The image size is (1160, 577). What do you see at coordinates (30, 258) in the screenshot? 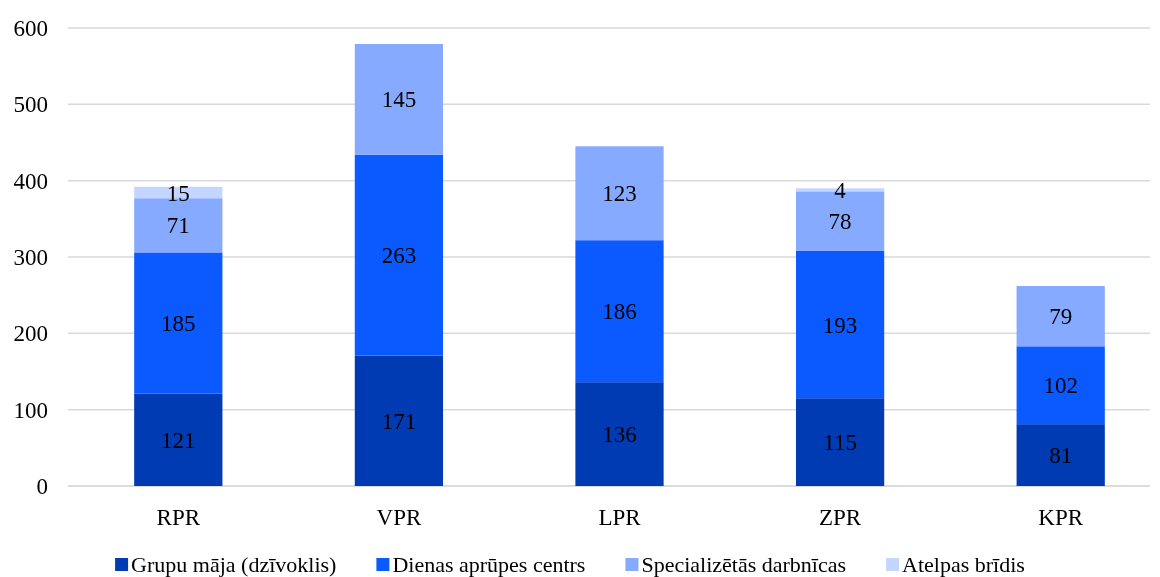
I see `y-tick-label: 300` at bounding box center [30, 258].